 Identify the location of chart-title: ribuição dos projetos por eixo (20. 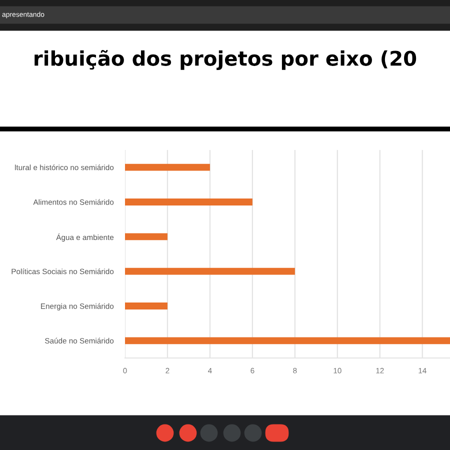
(225, 60).